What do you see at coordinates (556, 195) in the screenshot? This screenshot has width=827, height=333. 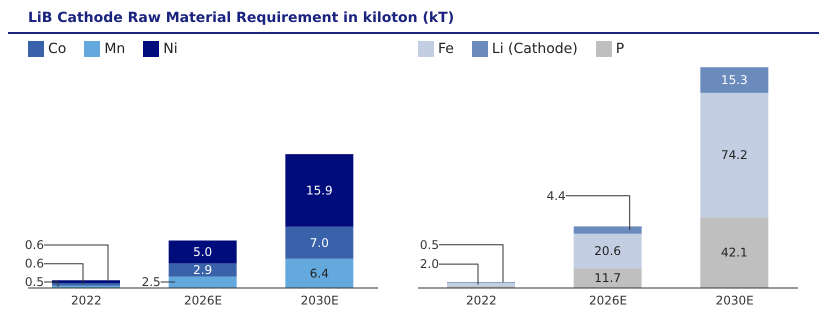 I see `data-label: 4.4` at bounding box center [556, 195].